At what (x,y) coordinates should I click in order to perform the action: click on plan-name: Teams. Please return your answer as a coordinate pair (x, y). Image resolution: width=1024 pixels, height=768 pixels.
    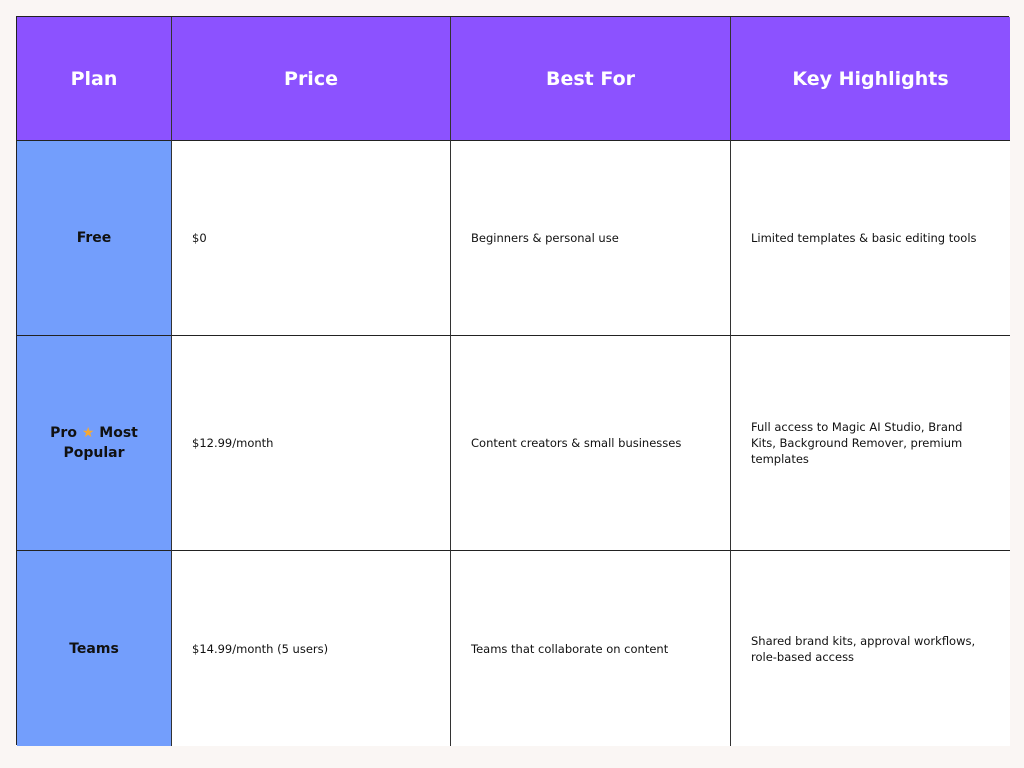
    Looking at the image, I should click on (94, 648).